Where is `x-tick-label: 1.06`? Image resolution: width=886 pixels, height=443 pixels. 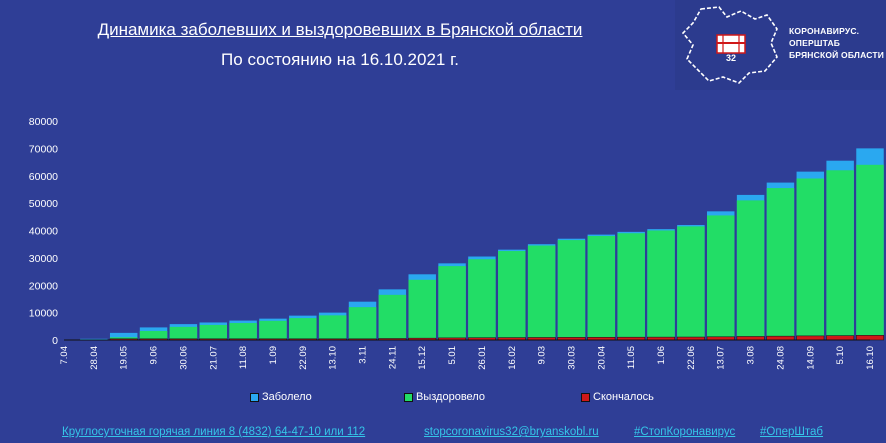 x-tick-label: 1.06 is located at coordinates (661, 355).